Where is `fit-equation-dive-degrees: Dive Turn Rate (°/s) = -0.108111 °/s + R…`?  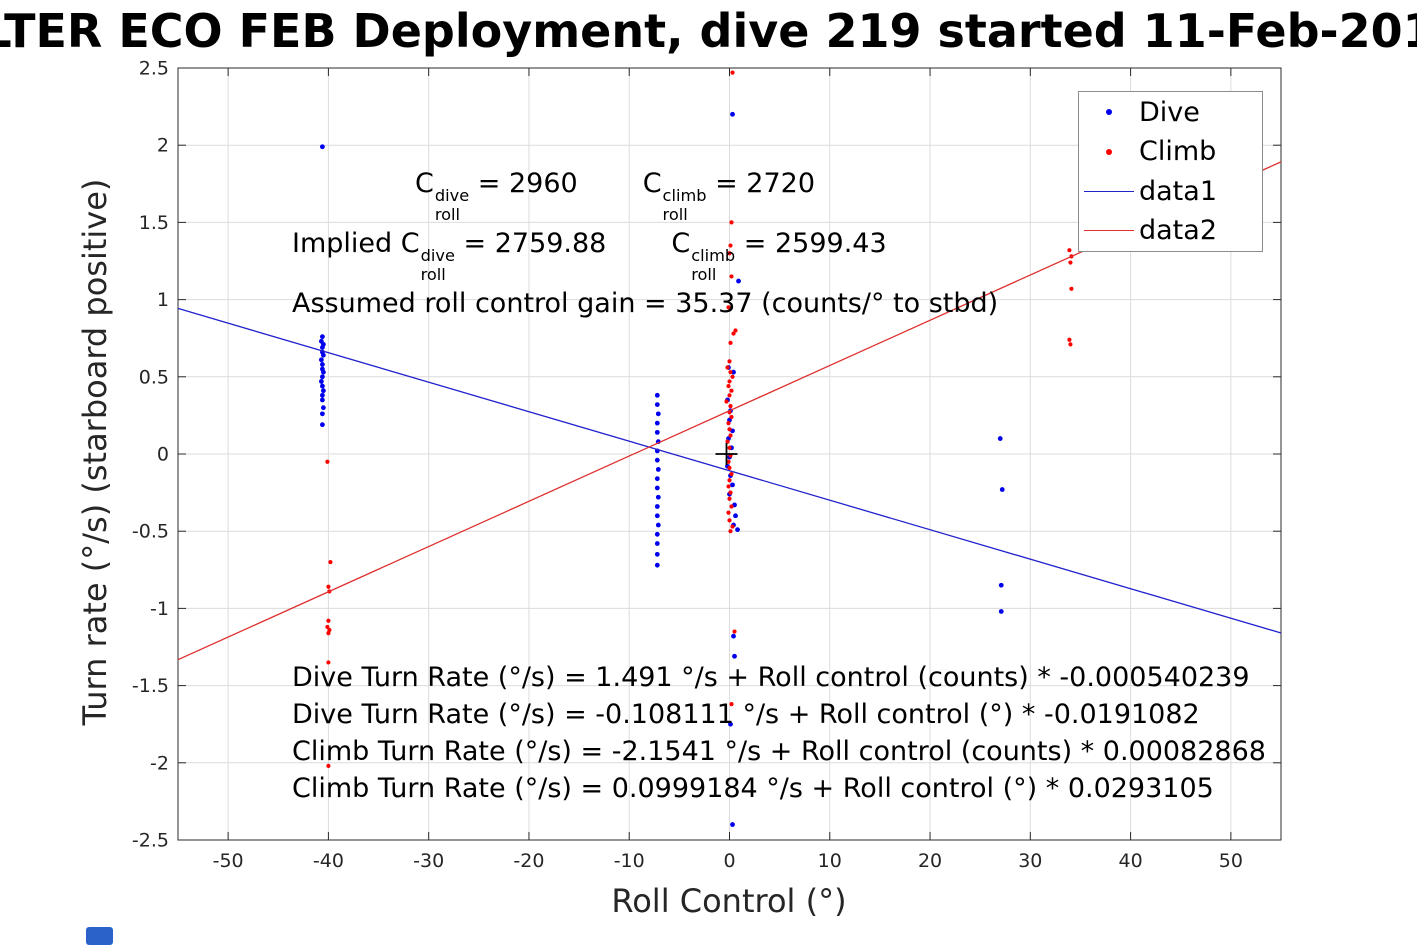 fit-equation-dive-degrees: Dive Turn Rate (°/s) = -0.108111 °/s + R… is located at coordinates (746, 714).